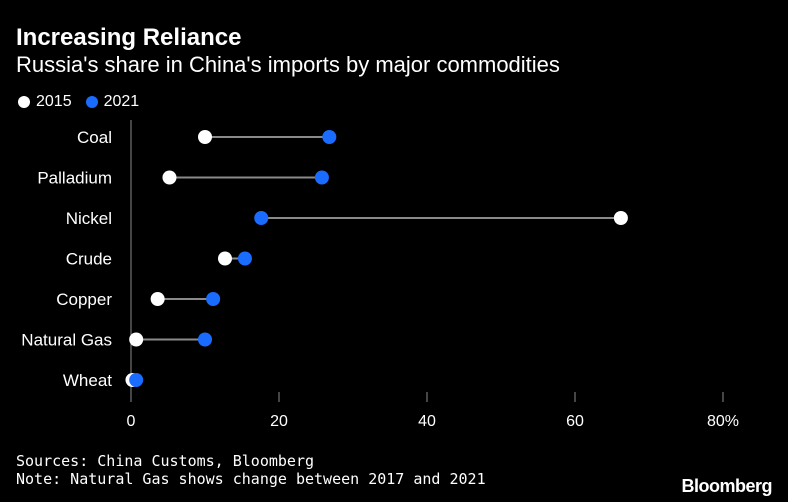 The height and width of the screenshot is (502, 788). Describe the element at coordinates (726, 486) in the screenshot. I see `bloomberg-logo: Bloomberg` at that location.